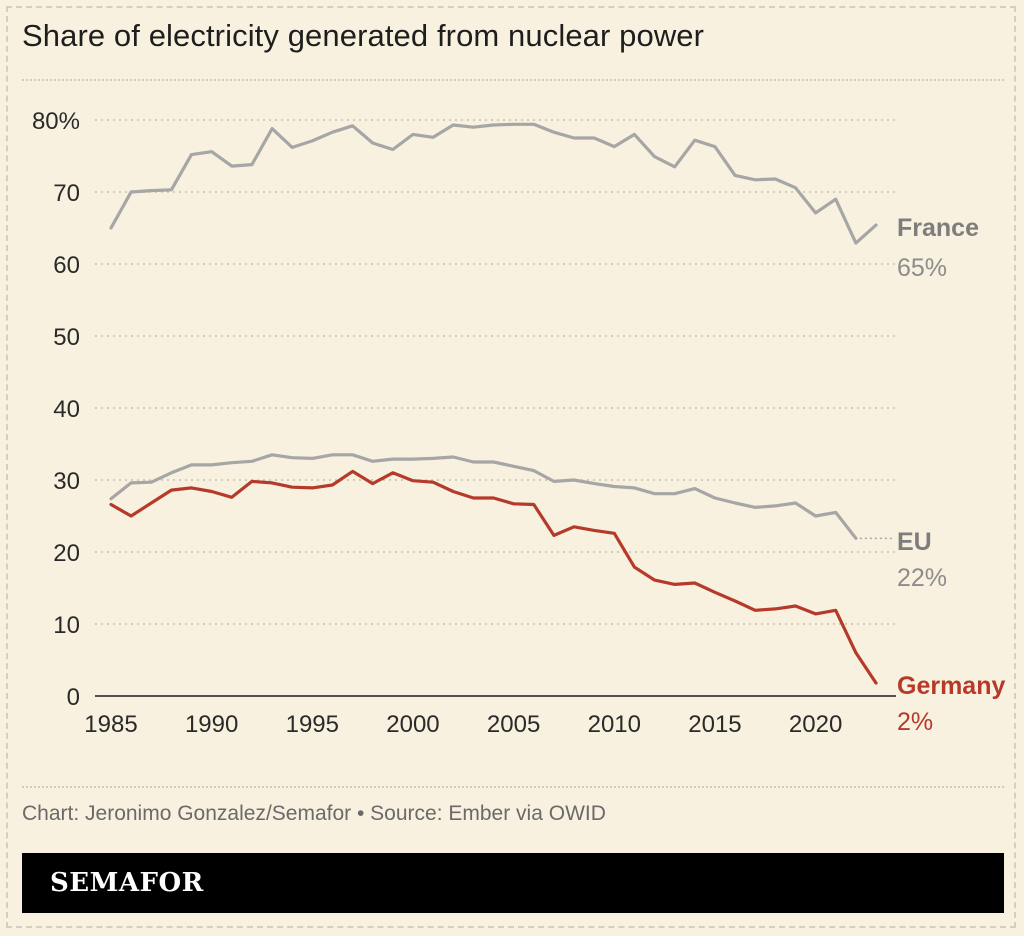  I want to click on x-tick-label: 2015, so click(714, 724).